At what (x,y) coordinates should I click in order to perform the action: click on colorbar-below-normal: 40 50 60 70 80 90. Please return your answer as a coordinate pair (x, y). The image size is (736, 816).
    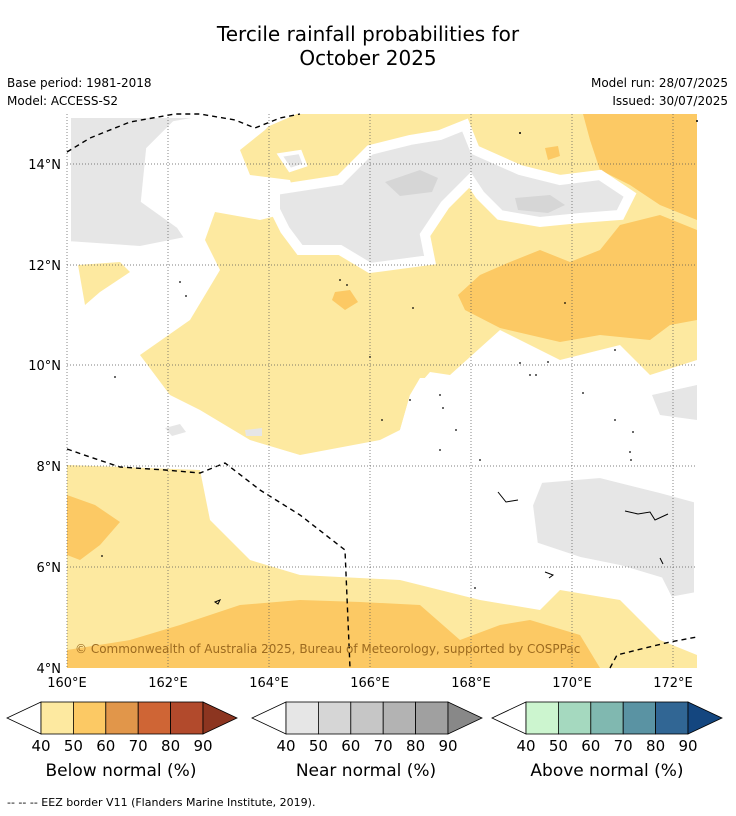
    Looking at the image, I should click on (122, 728).